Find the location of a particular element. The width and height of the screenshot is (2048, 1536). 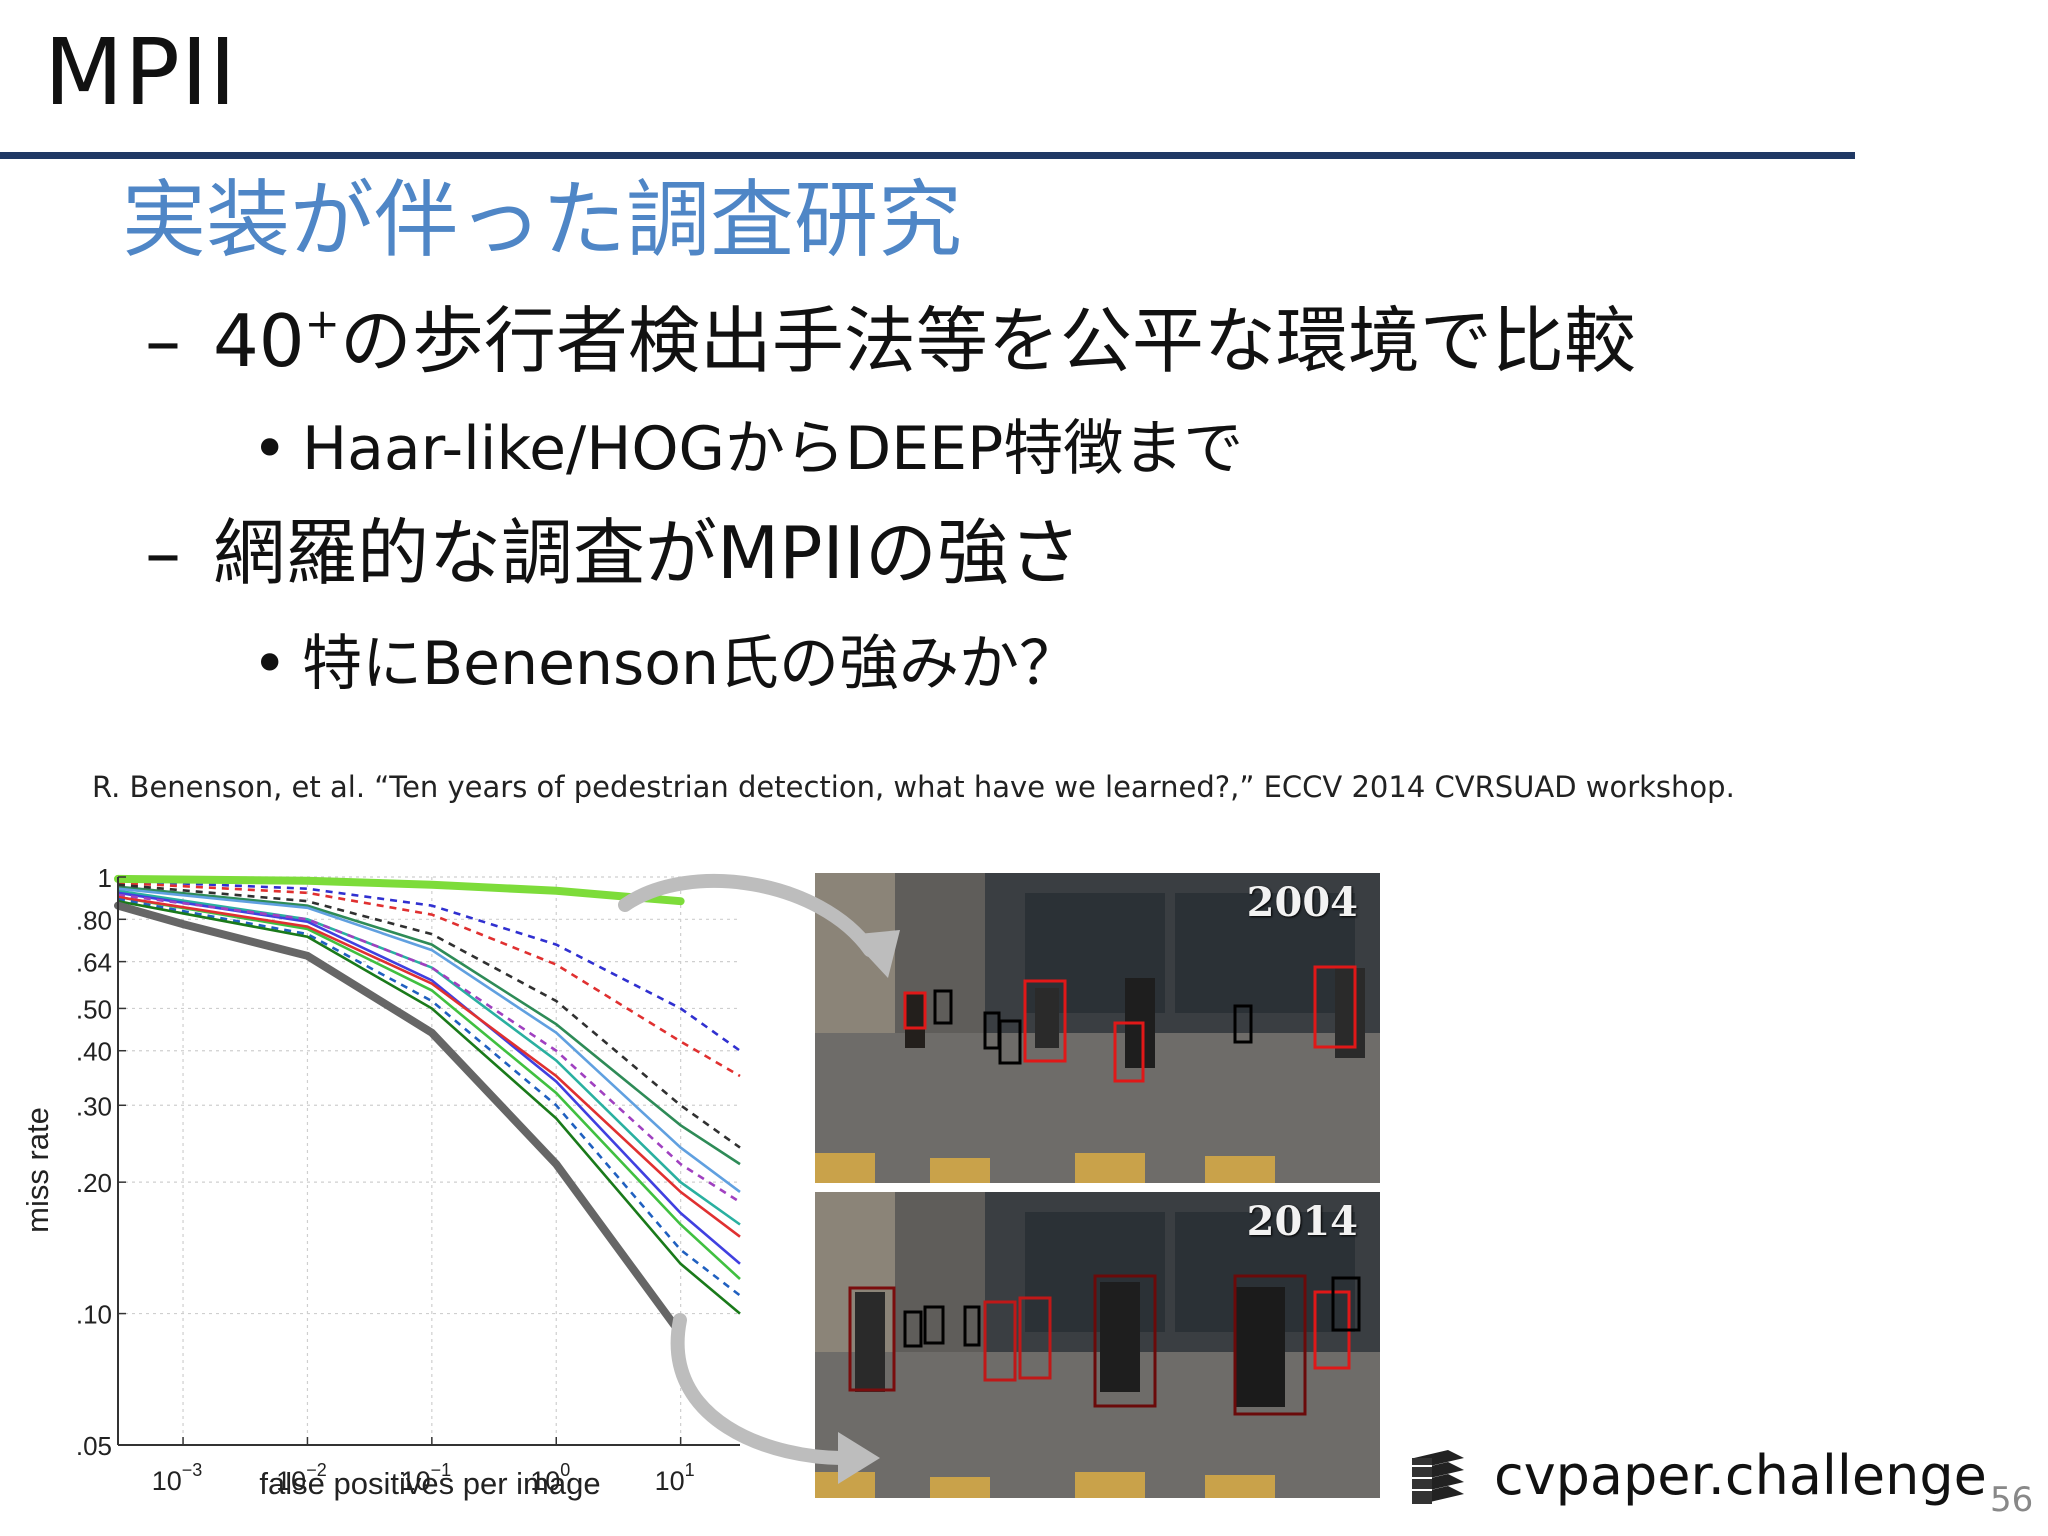

stacked-layers-icon is located at coordinates (1438, 1477).